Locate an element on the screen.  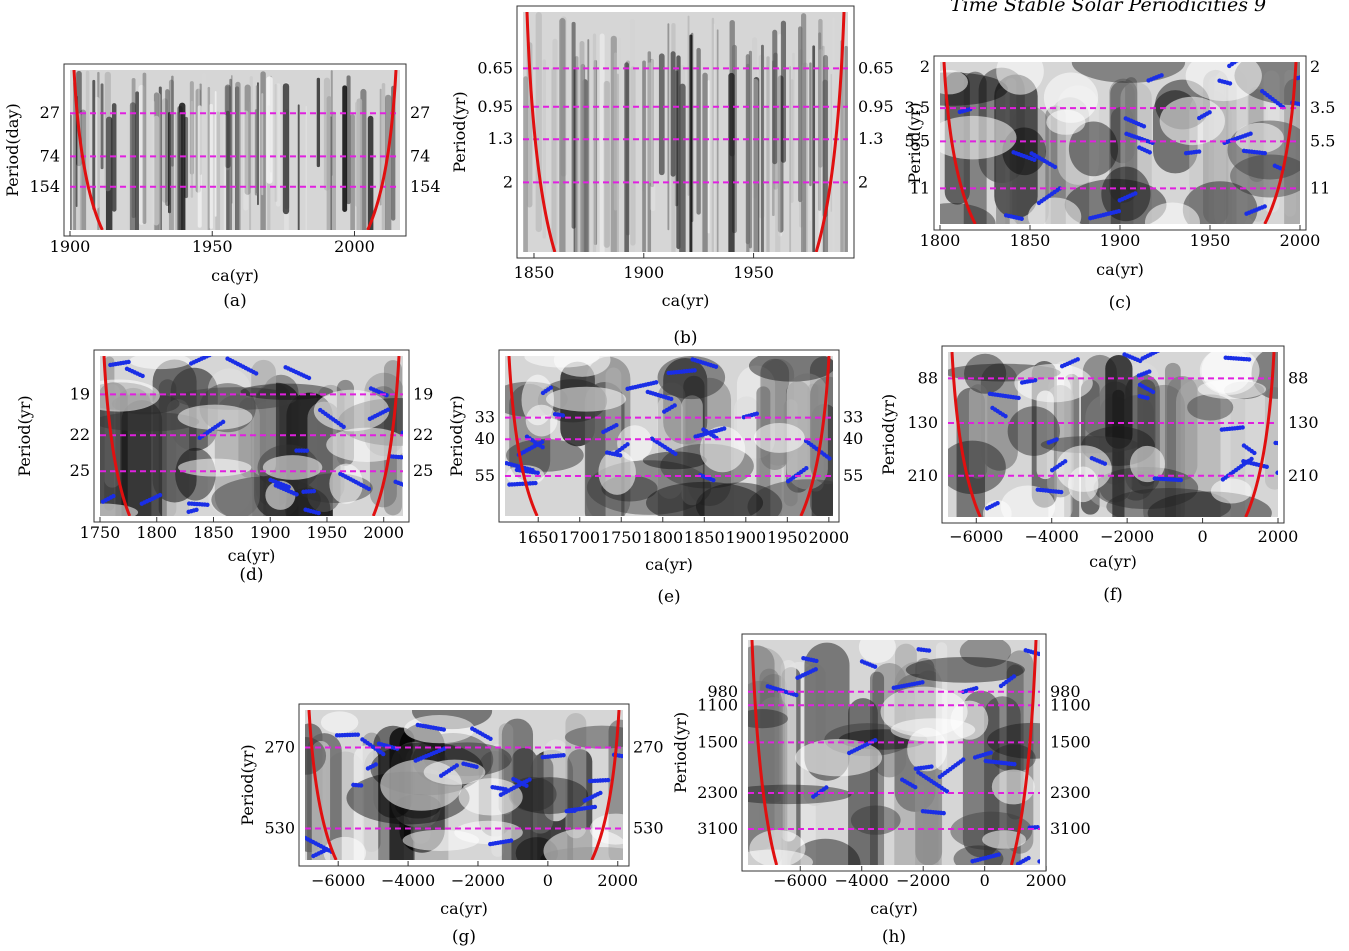
y-tick-label-right: 11 is located at coordinates (1320, 187).